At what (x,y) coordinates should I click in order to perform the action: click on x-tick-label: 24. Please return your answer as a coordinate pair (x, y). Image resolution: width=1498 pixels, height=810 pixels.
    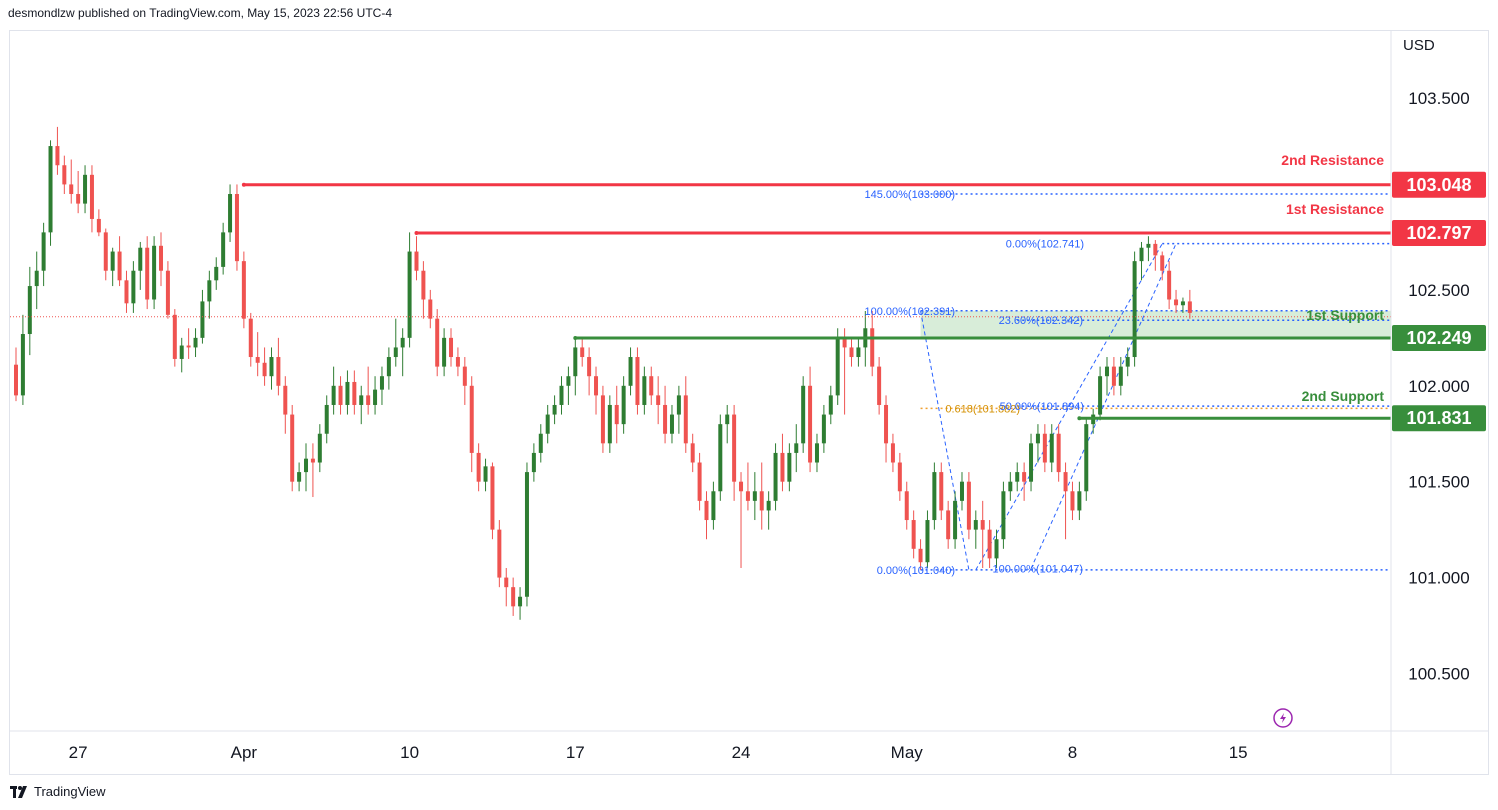
    Looking at the image, I should click on (741, 752).